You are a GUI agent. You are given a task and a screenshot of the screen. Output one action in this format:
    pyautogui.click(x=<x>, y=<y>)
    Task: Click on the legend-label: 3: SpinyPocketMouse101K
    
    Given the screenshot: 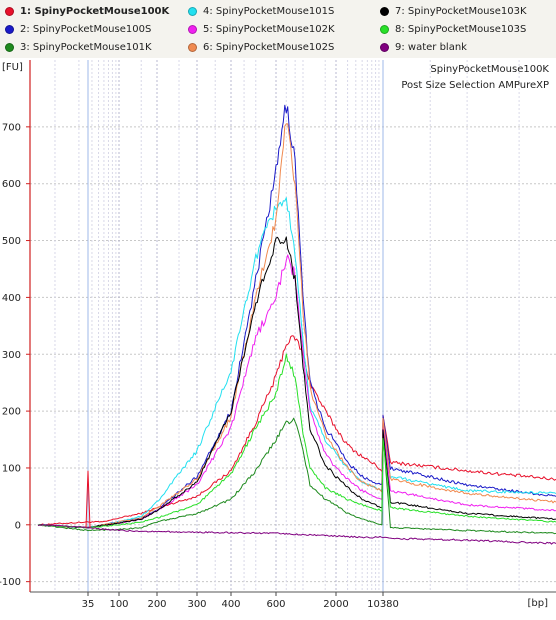 What is the action you would take?
    pyautogui.click(x=86, y=47)
    